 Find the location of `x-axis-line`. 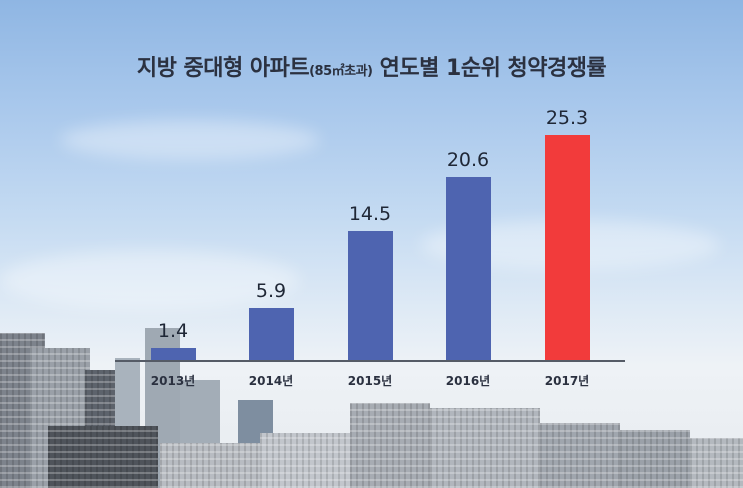

x-axis-line is located at coordinates (370, 361).